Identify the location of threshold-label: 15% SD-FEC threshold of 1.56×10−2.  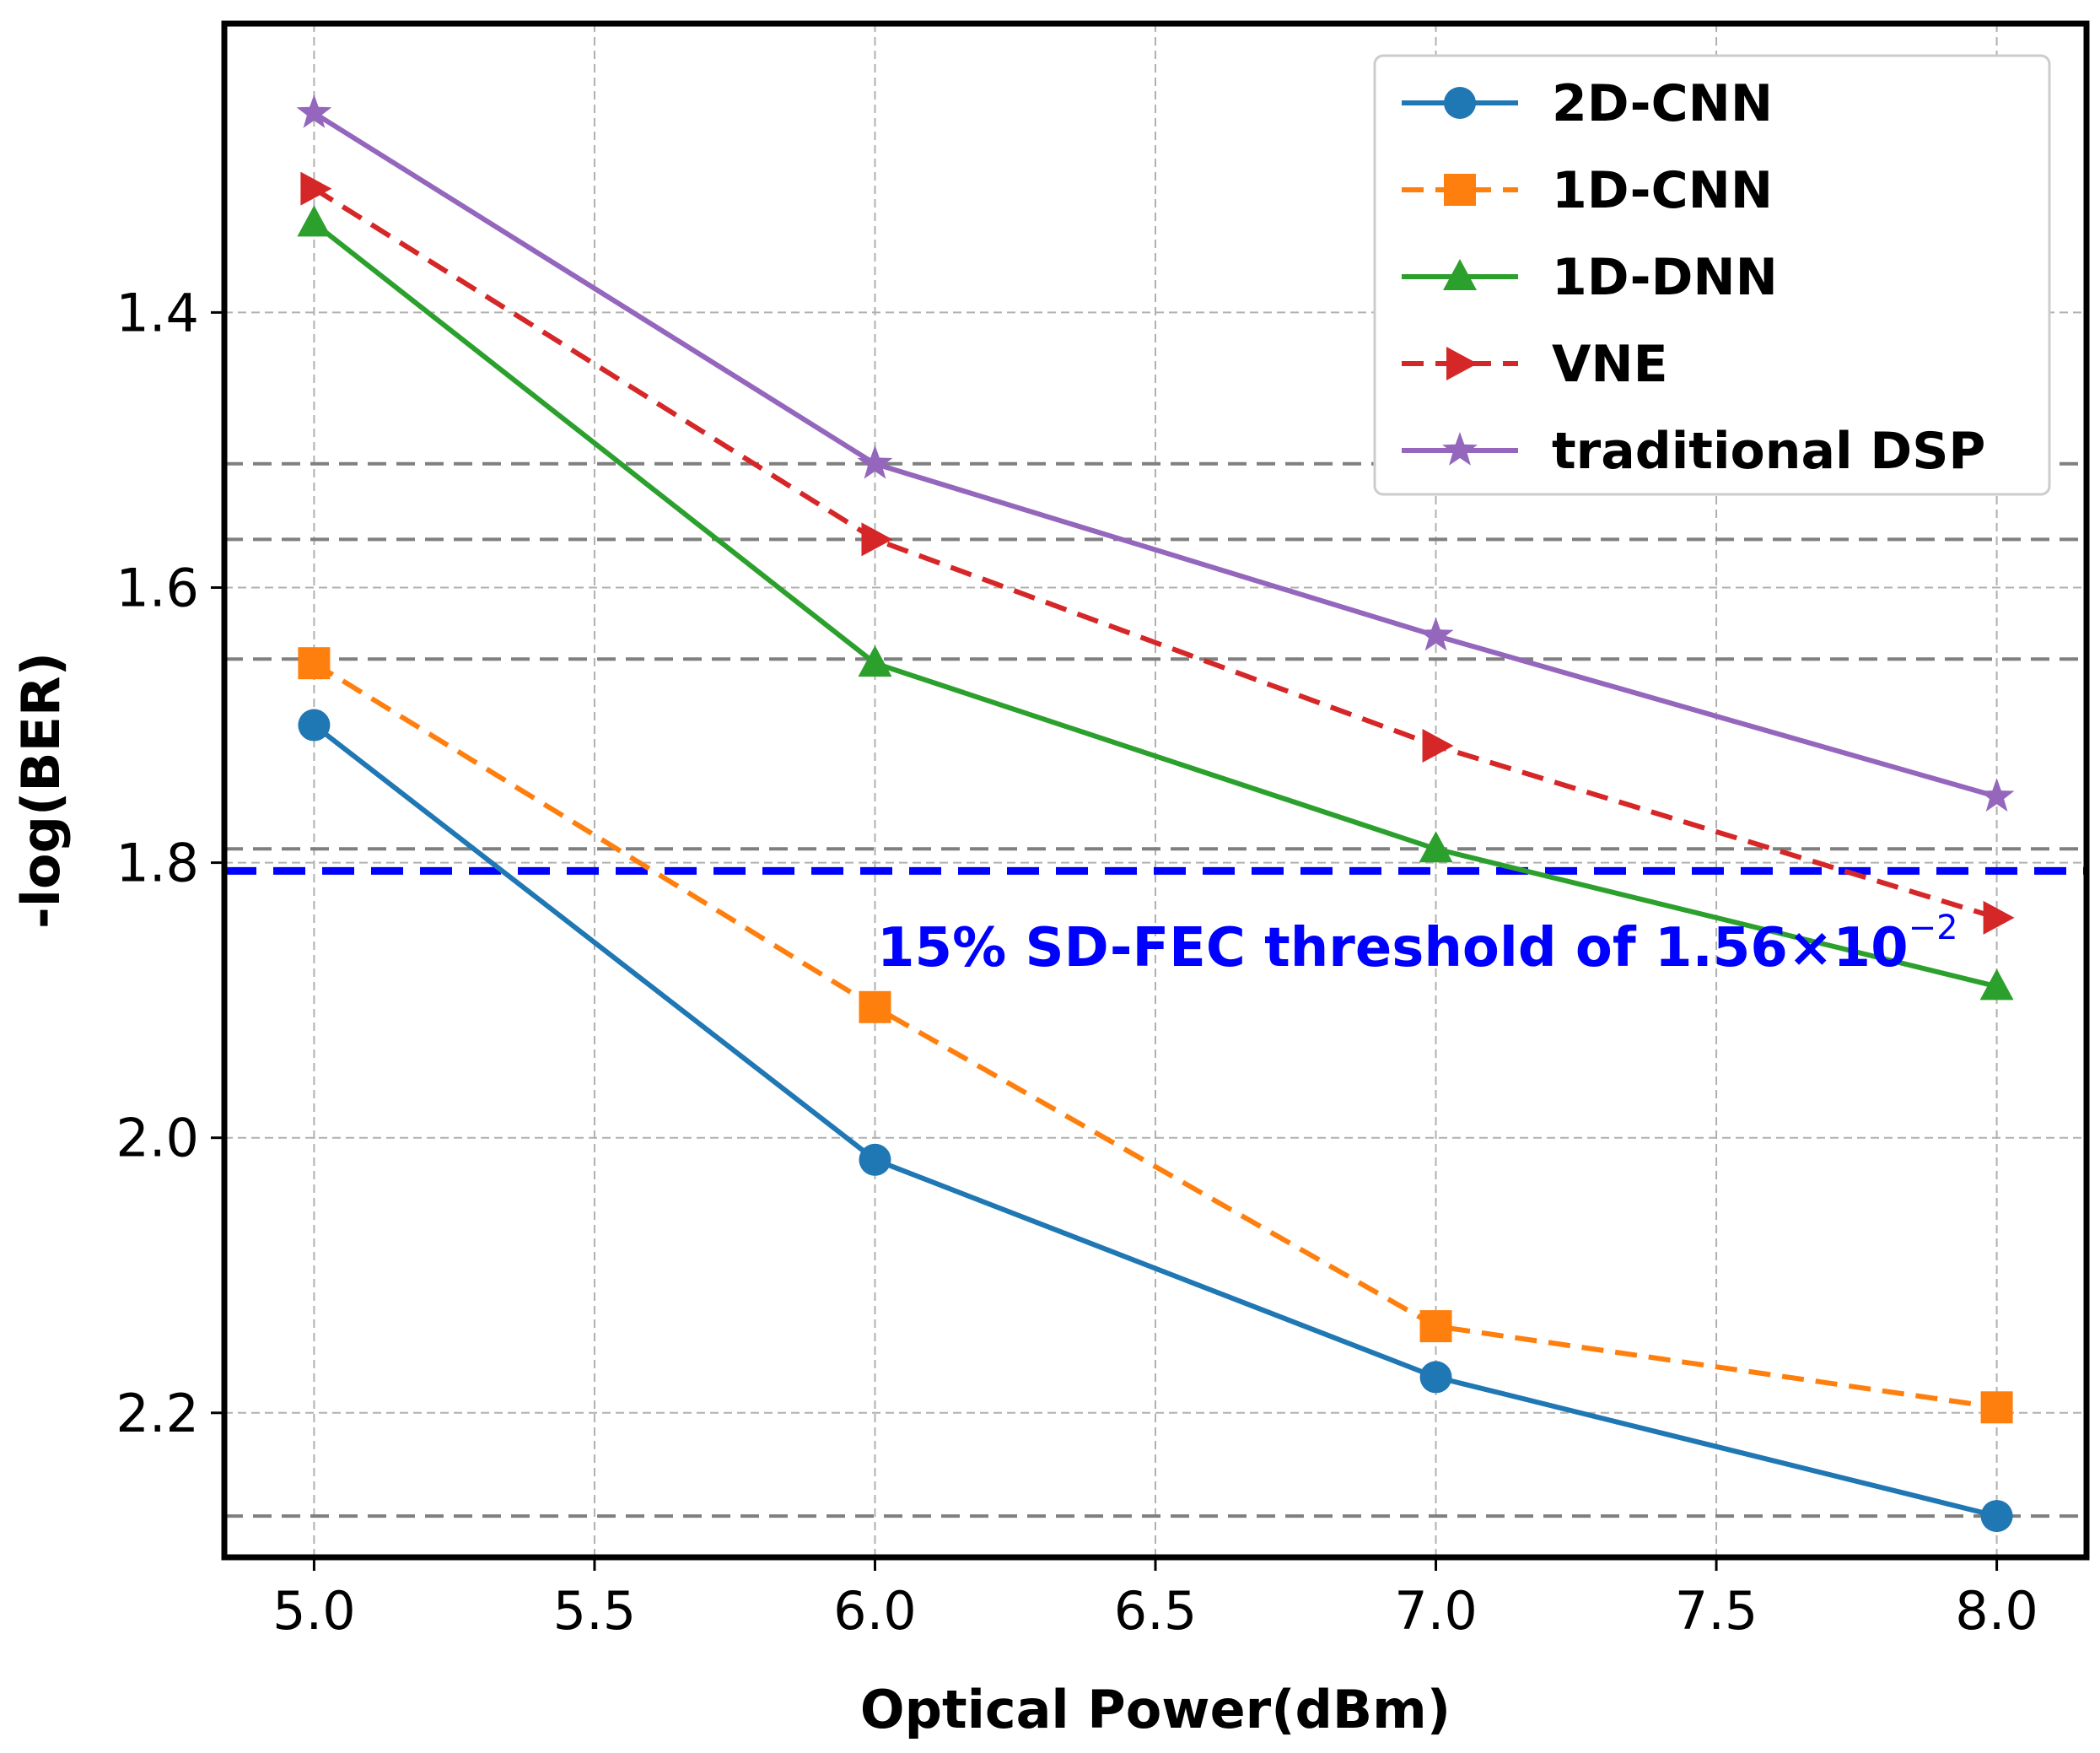
(1417, 944).